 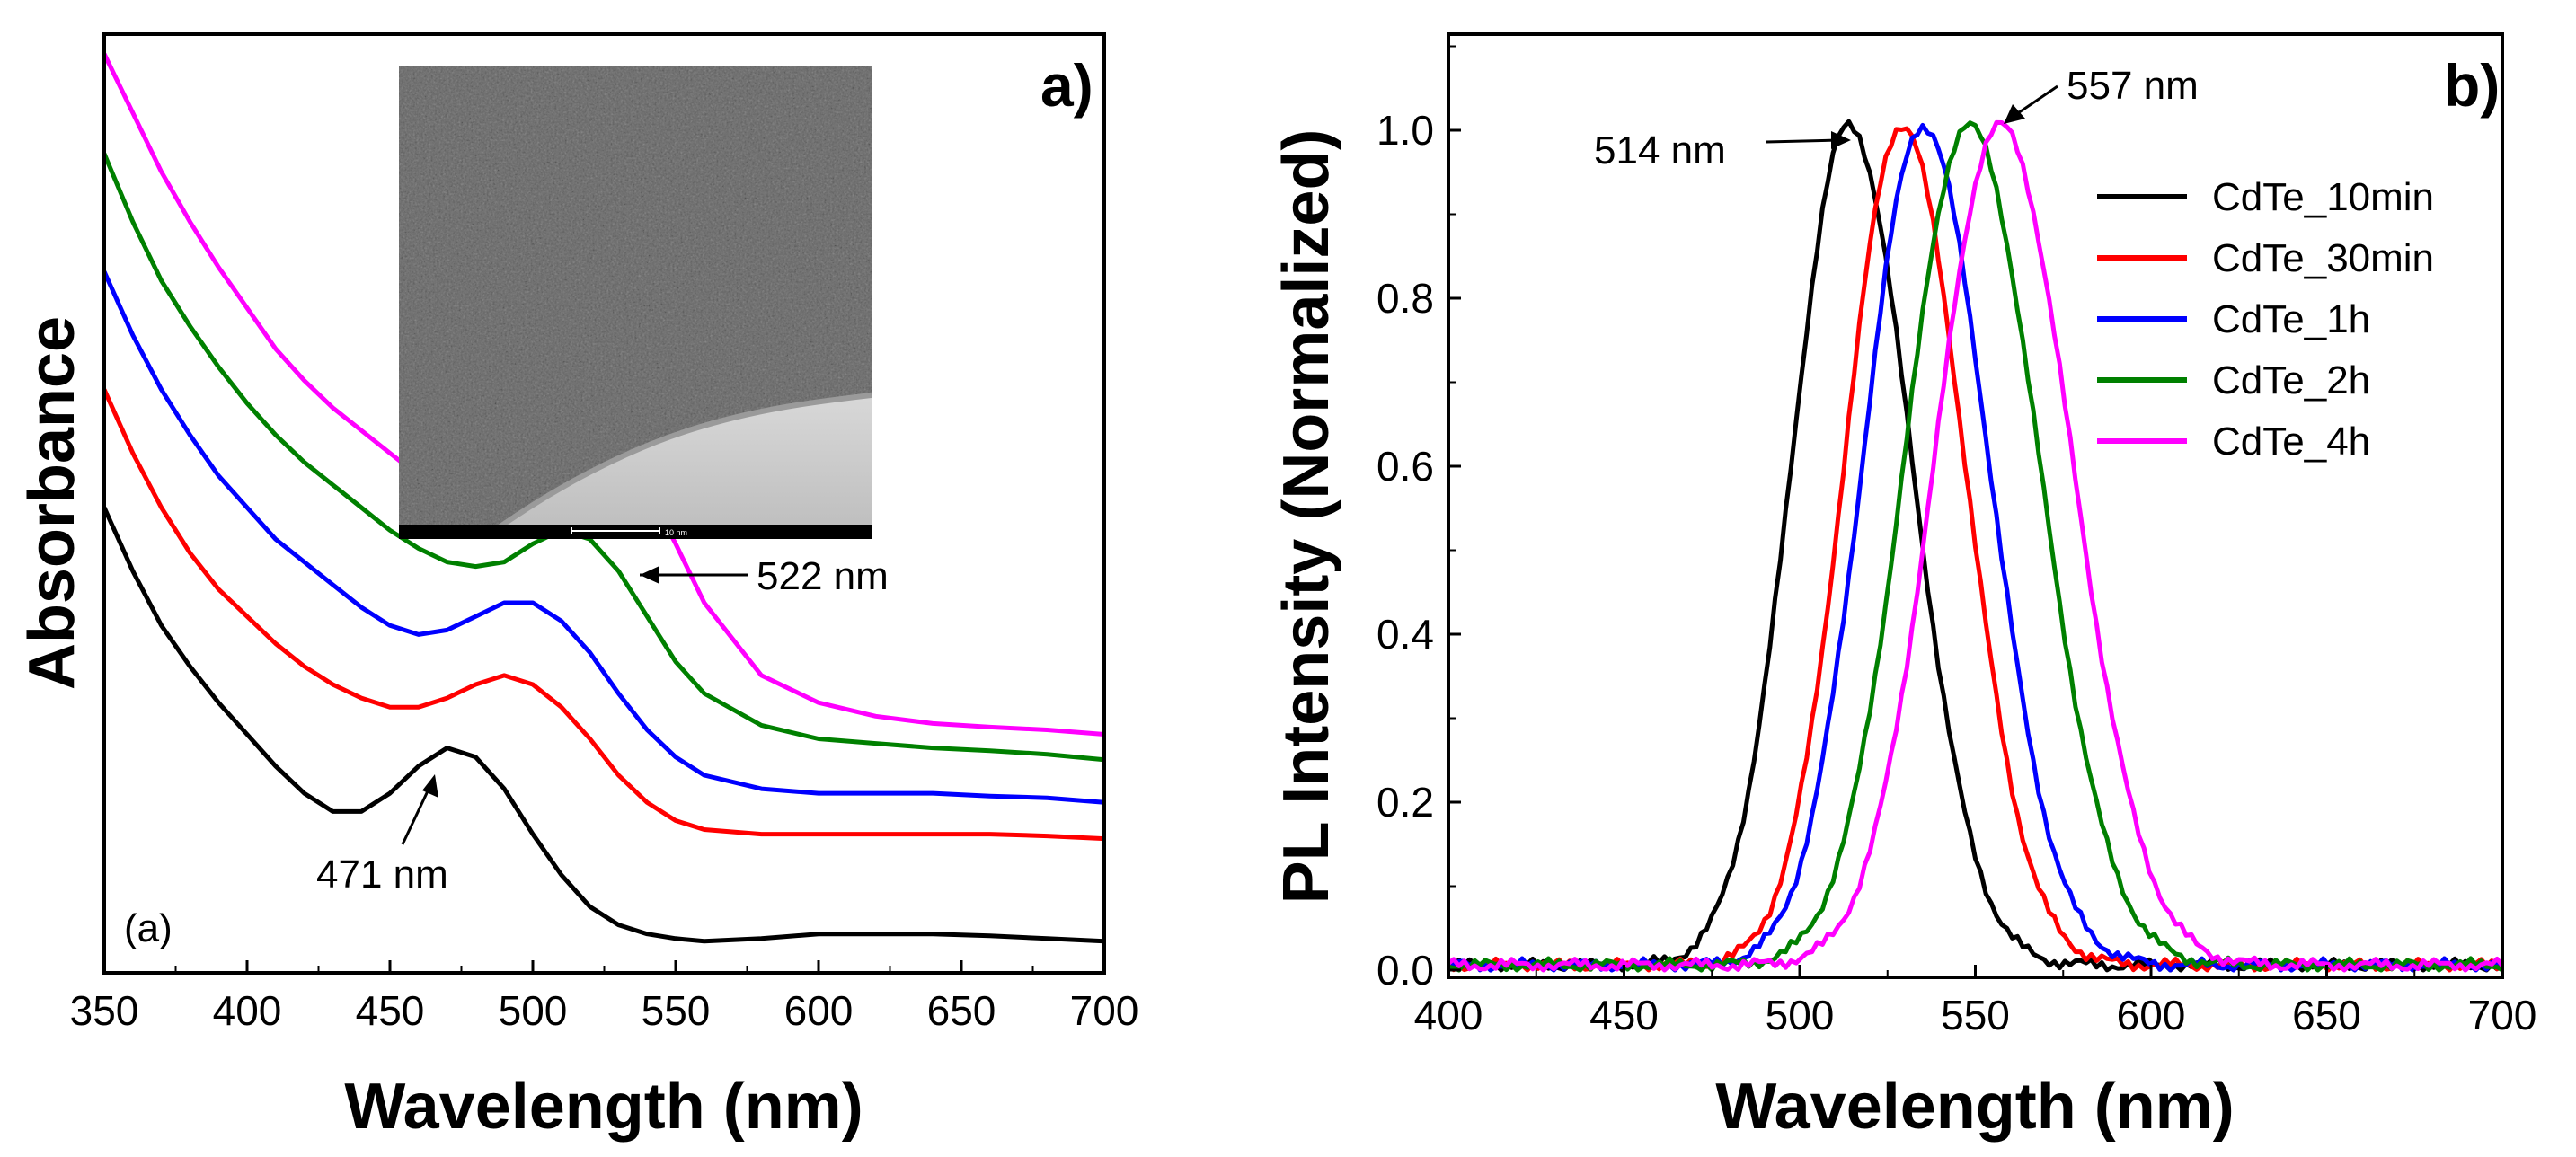 What do you see at coordinates (1406, 802) in the screenshot?
I see `panel-b-y-tick-label: 0.2` at bounding box center [1406, 802].